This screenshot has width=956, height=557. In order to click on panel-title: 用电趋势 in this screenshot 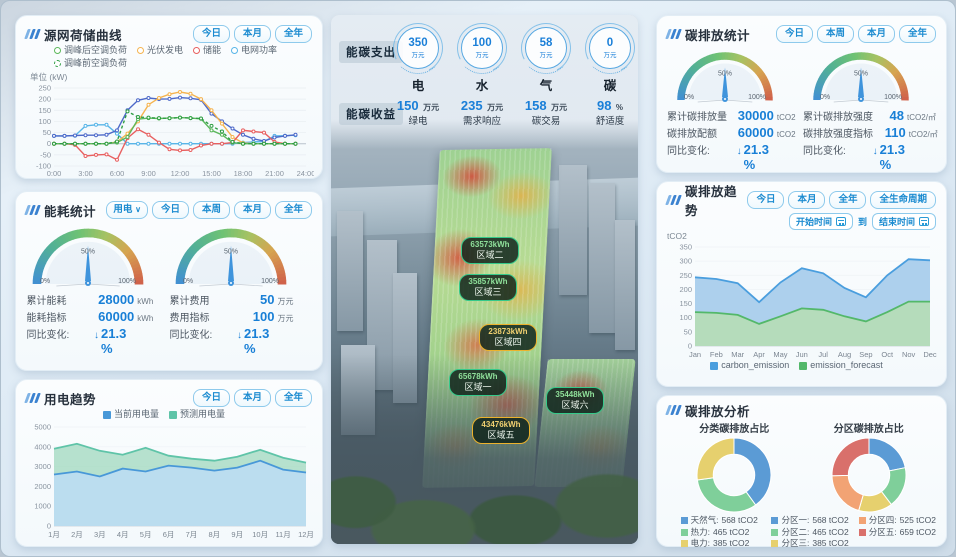, I will do `click(70, 399)`.